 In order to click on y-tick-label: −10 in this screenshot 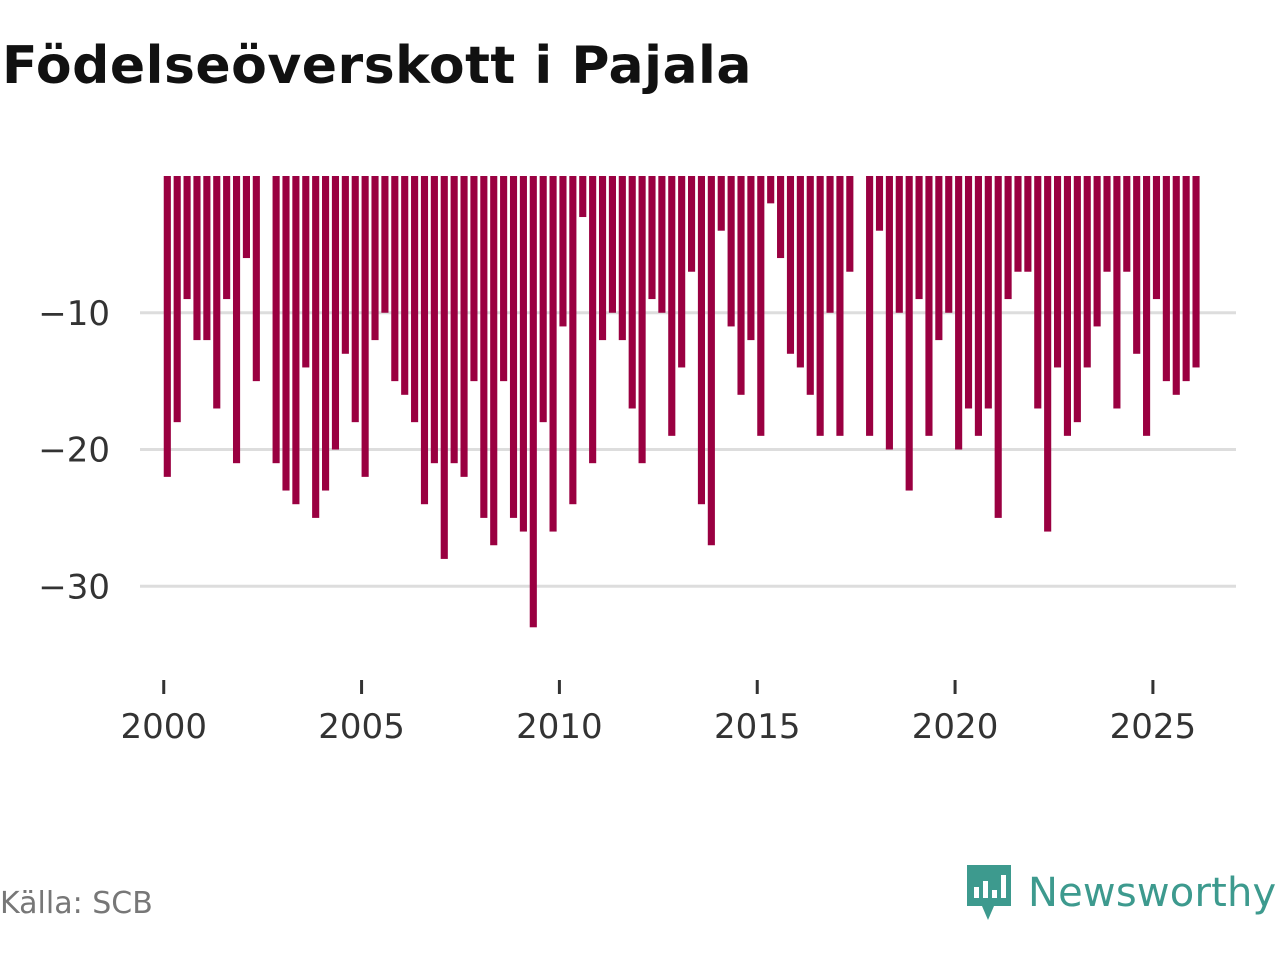, I will do `click(74, 314)`.